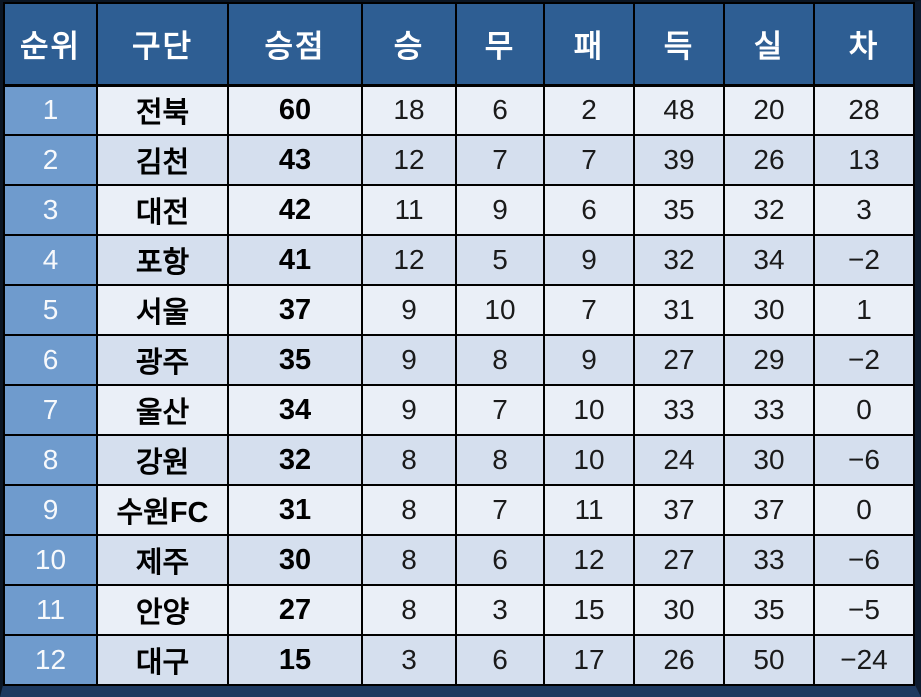 The height and width of the screenshot is (697, 921). Describe the element at coordinates (589, 44) in the screenshot. I see `header-losses: 패` at that location.